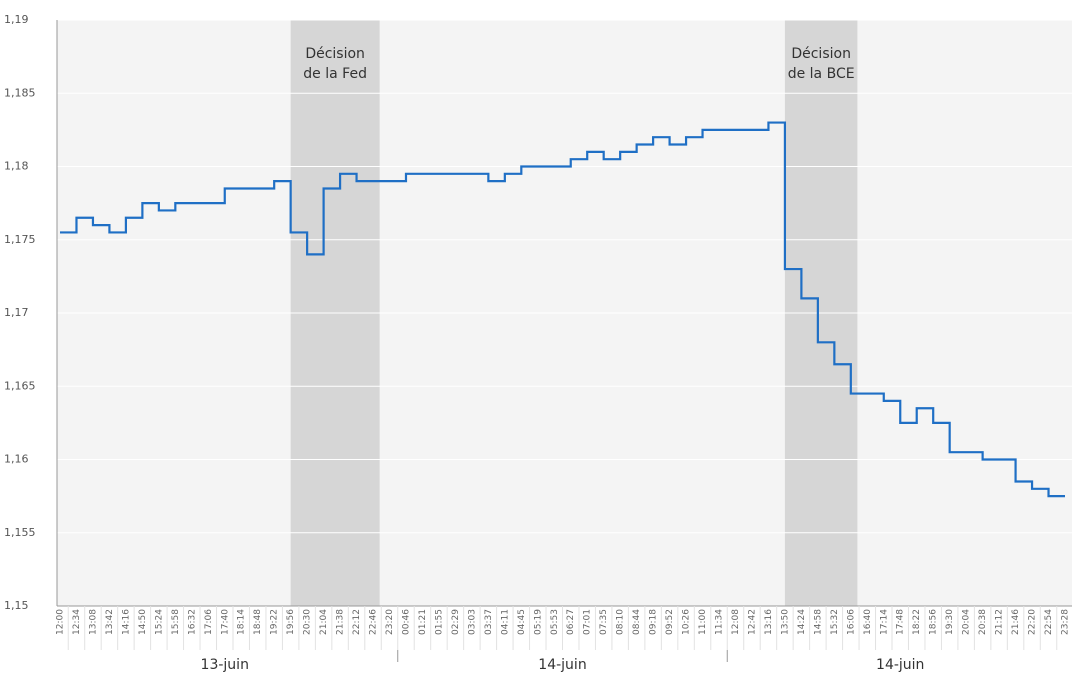  What do you see at coordinates (785, 622) in the screenshot?
I see `x-tick-label: 13:50` at bounding box center [785, 622].